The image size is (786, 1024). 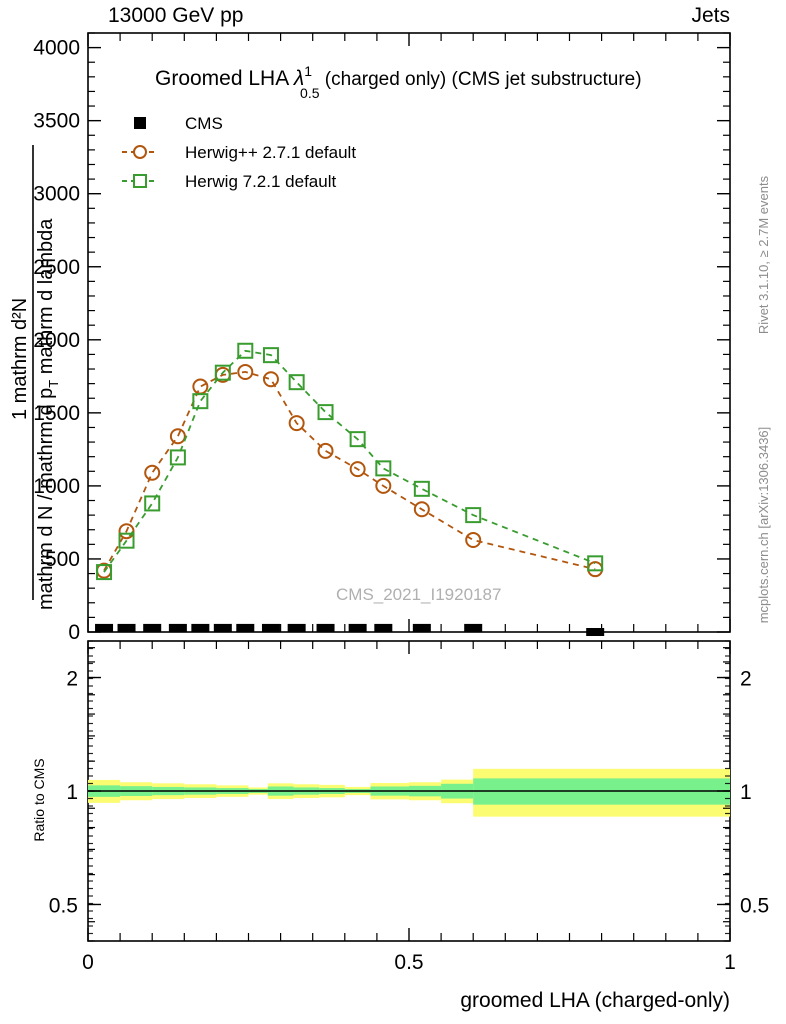 What do you see at coordinates (63, 905) in the screenshot?
I see `ratio-y-tick-label: 0.5` at bounding box center [63, 905].